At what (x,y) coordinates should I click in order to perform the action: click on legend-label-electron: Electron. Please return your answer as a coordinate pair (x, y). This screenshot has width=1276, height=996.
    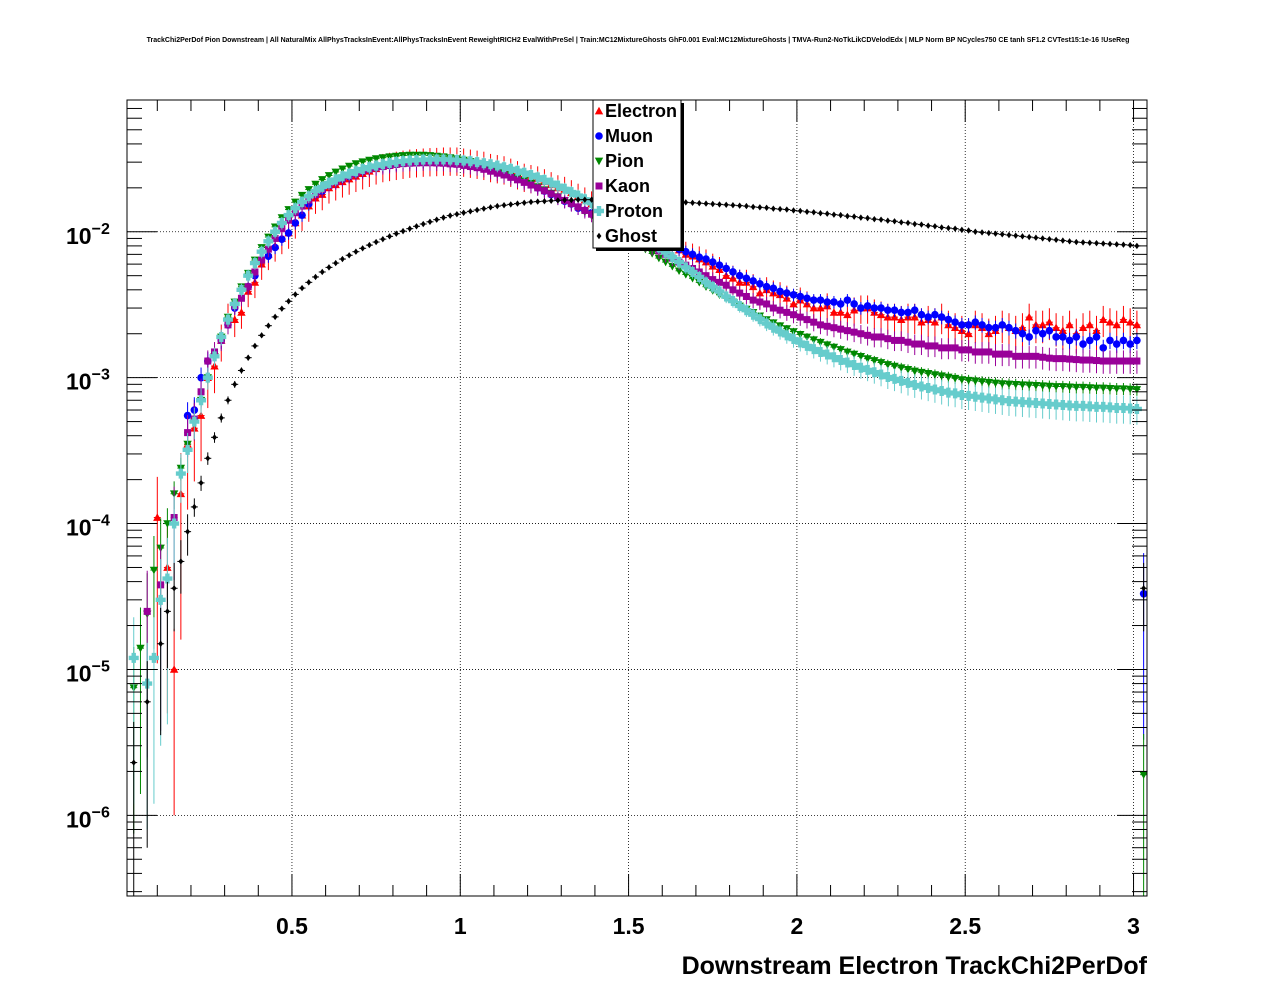
    Looking at the image, I should click on (641, 111).